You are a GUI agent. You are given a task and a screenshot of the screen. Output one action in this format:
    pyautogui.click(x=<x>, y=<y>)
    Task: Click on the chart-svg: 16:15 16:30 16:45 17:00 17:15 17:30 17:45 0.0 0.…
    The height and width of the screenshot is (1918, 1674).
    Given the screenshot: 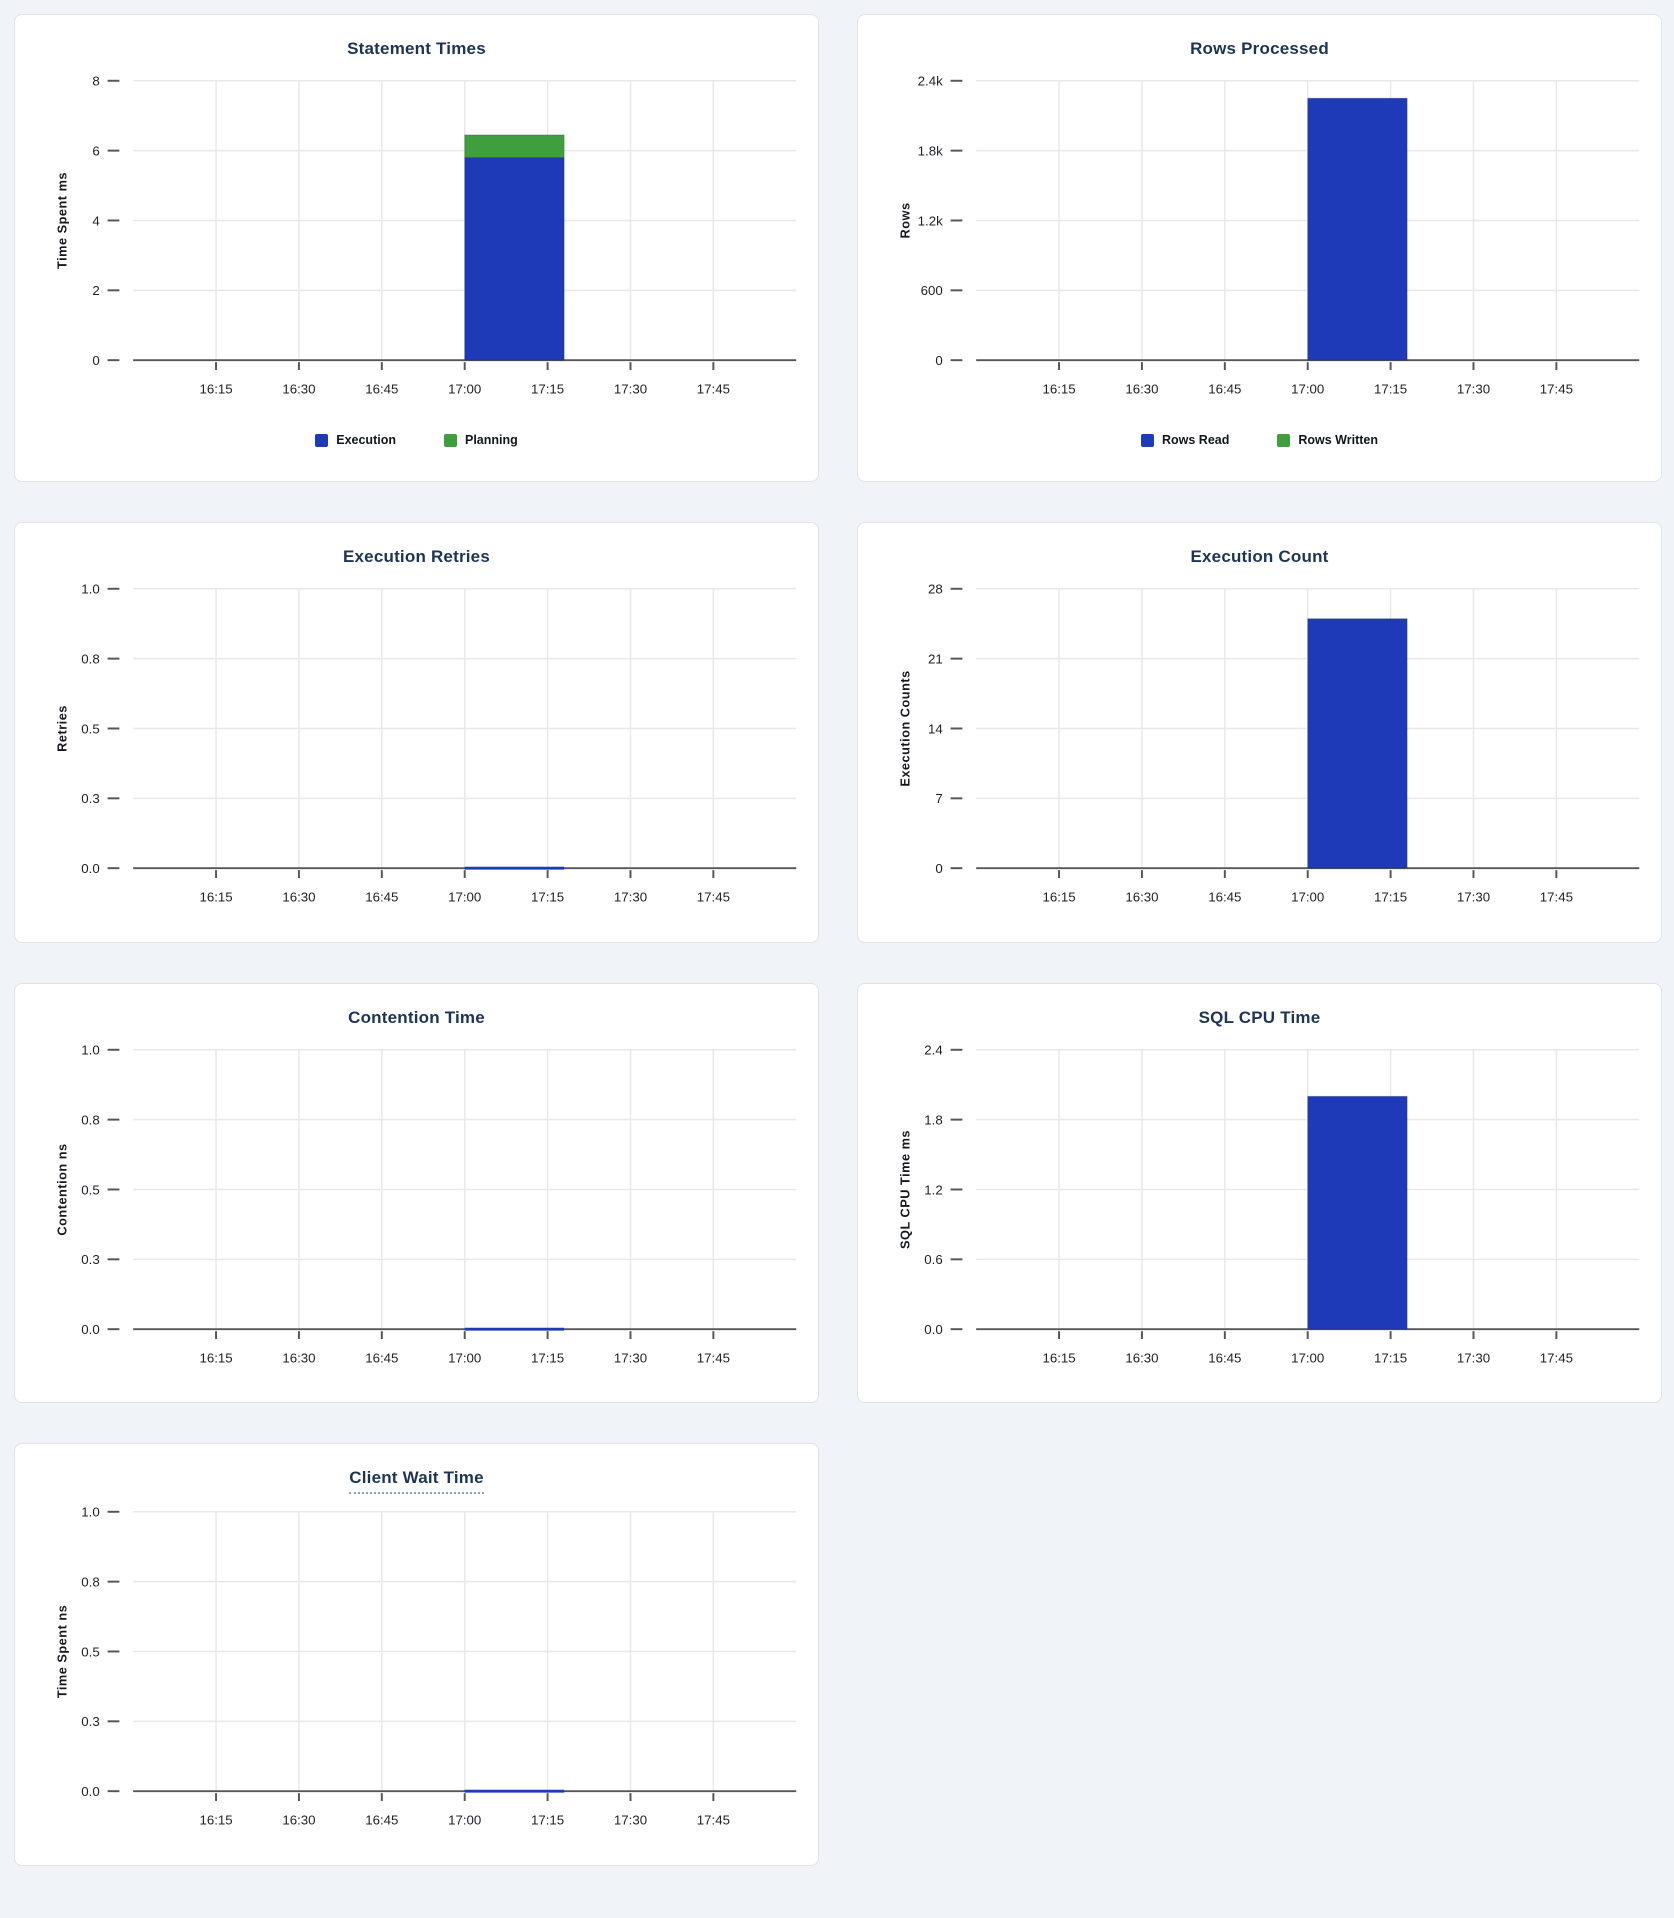 What is the action you would take?
    pyautogui.click(x=1268, y=1204)
    